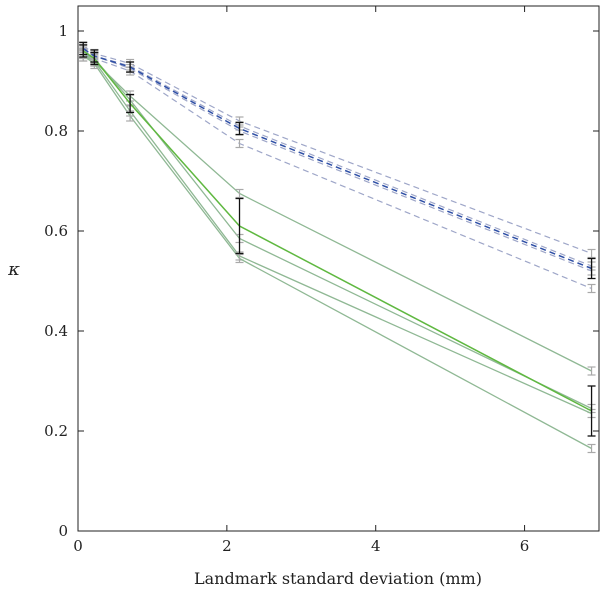 The image size is (615, 593). What do you see at coordinates (56, 231) in the screenshot?
I see `y-tick-label: 0.6` at bounding box center [56, 231].